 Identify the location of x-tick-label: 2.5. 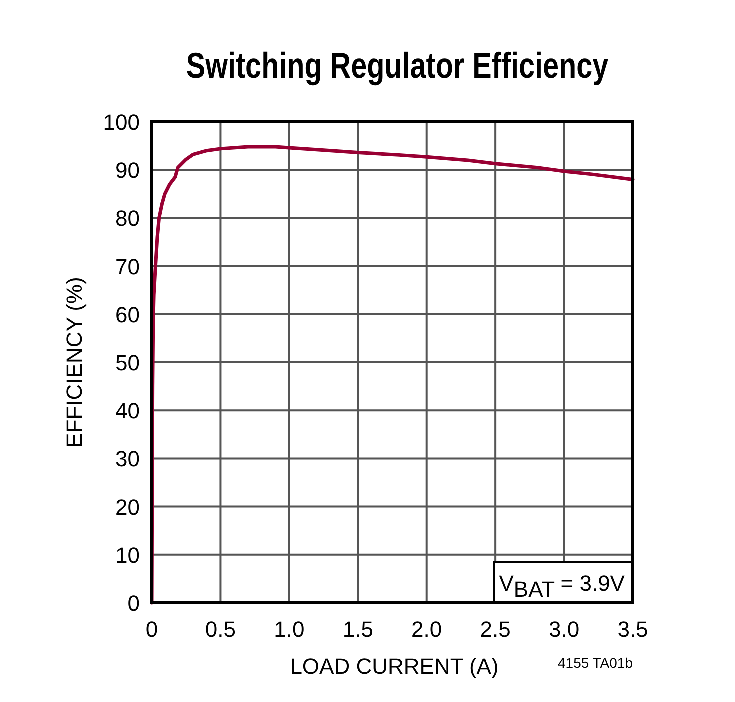
(495, 629).